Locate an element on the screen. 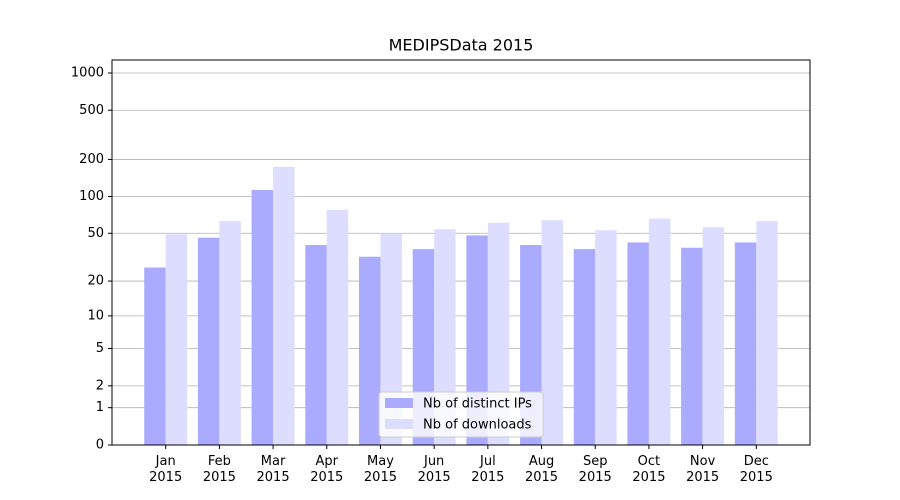 The width and height of the screenshot is (900, 500). y-tick-label: 1000 is located at coordinates (87, 72).